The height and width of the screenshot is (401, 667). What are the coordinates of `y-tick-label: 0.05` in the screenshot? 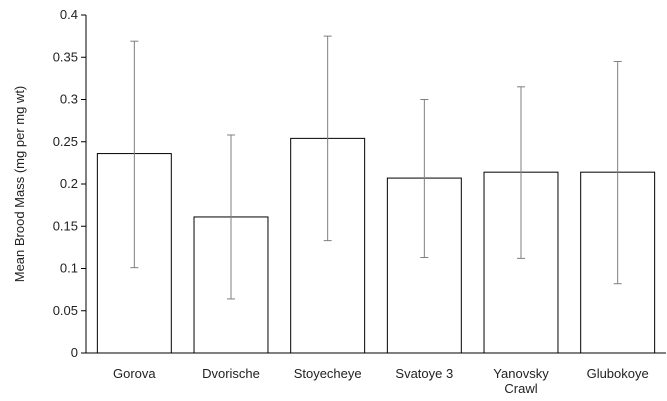 It's located at (65, 310).